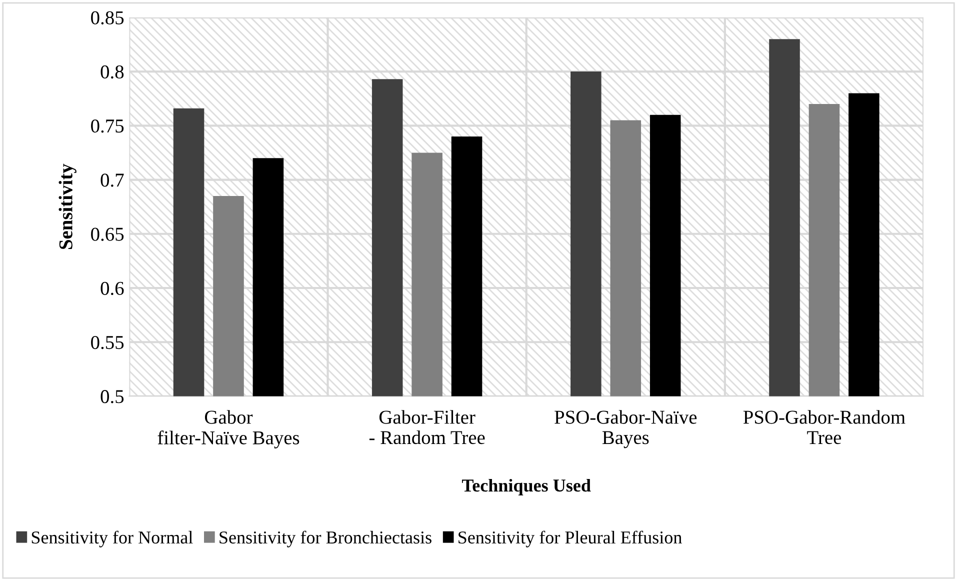 Image resolution: width=957 pixels, height=581 pixels. I want to click on x-tick-label: Gabor-Filter - Random Tree, so click(427, 427).